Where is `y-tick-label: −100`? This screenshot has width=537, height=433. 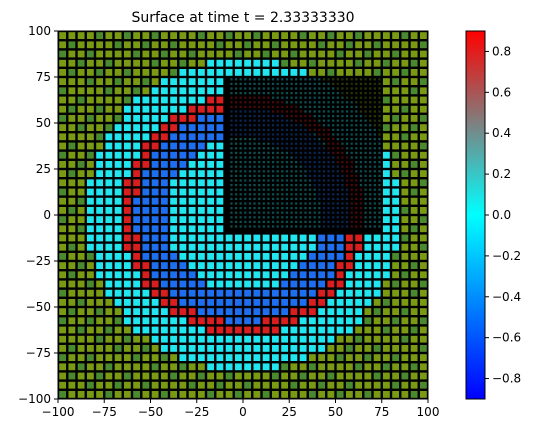 y-tick-label: −100 is located at coordinates (34, 399).